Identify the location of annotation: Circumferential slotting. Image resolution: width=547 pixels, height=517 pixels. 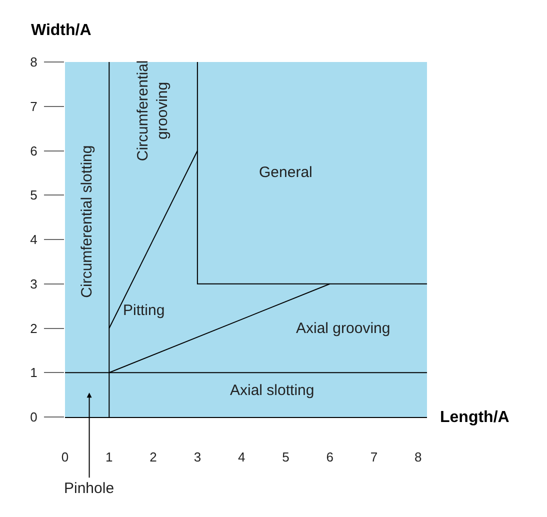
(87, 221).